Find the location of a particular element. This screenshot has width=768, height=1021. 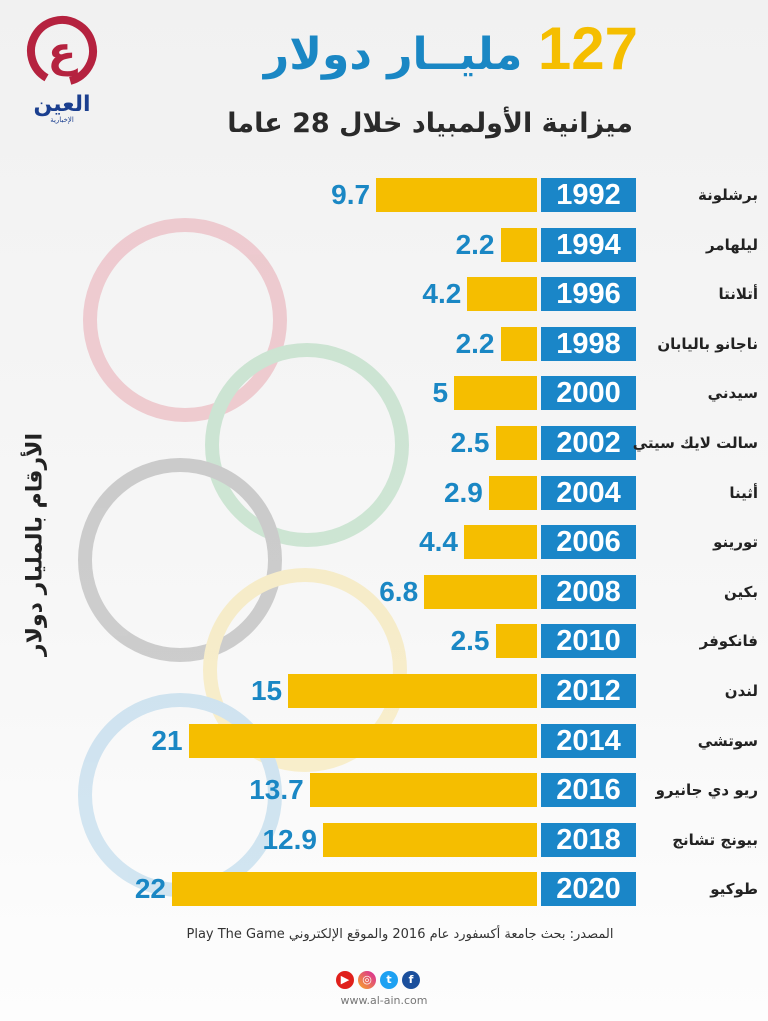

year-label: 2012 is located at coordinates (588, 691).